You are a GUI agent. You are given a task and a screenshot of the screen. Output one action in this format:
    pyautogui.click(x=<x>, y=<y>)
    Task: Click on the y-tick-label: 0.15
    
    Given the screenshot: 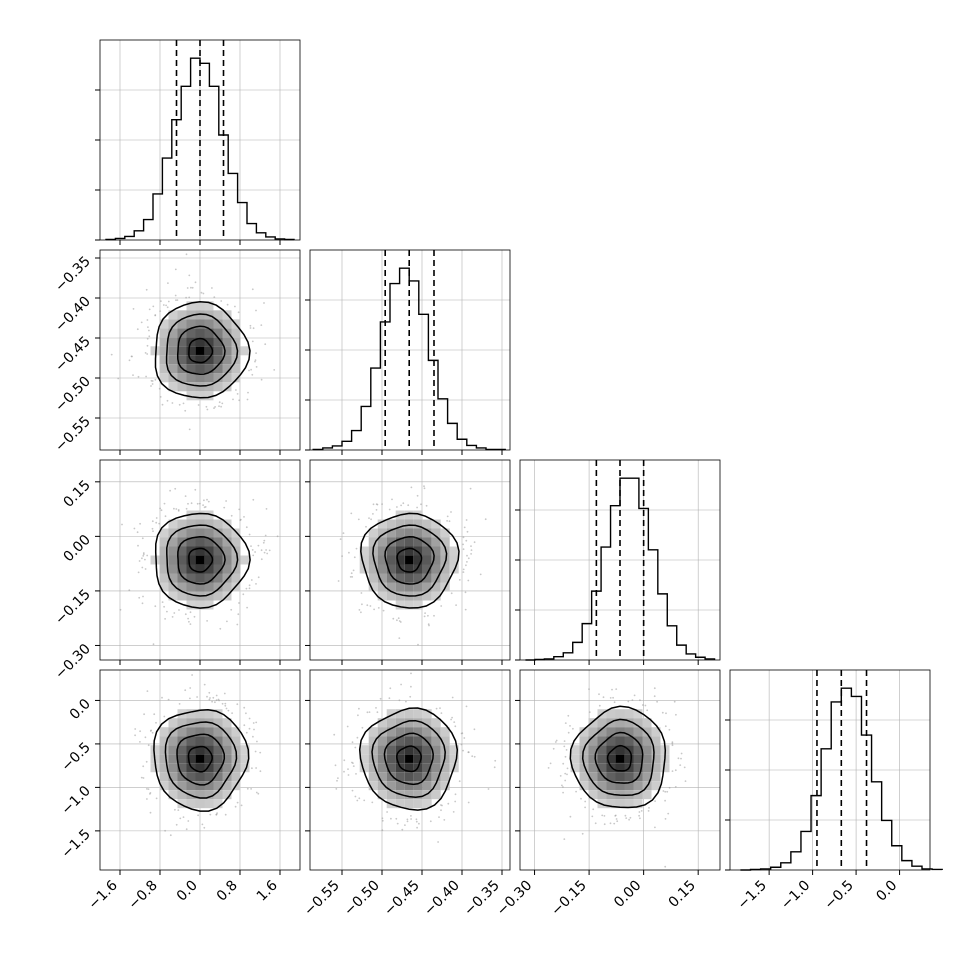 What is the action you would take?
    pyautogui.click(x=76, y=493)
    